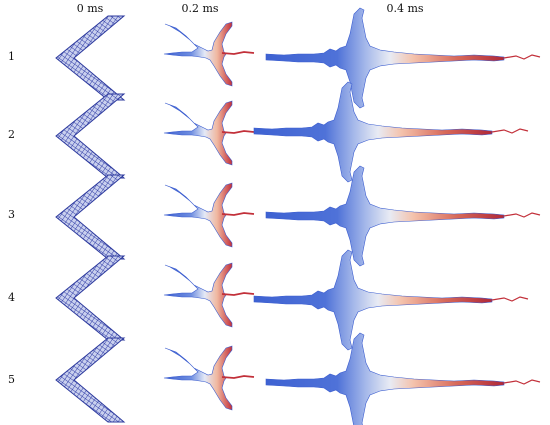  What do you see at coordinates (11, 379) in the screenshot?
I see `row-label-5: 5` at bounding box center [11, 379].